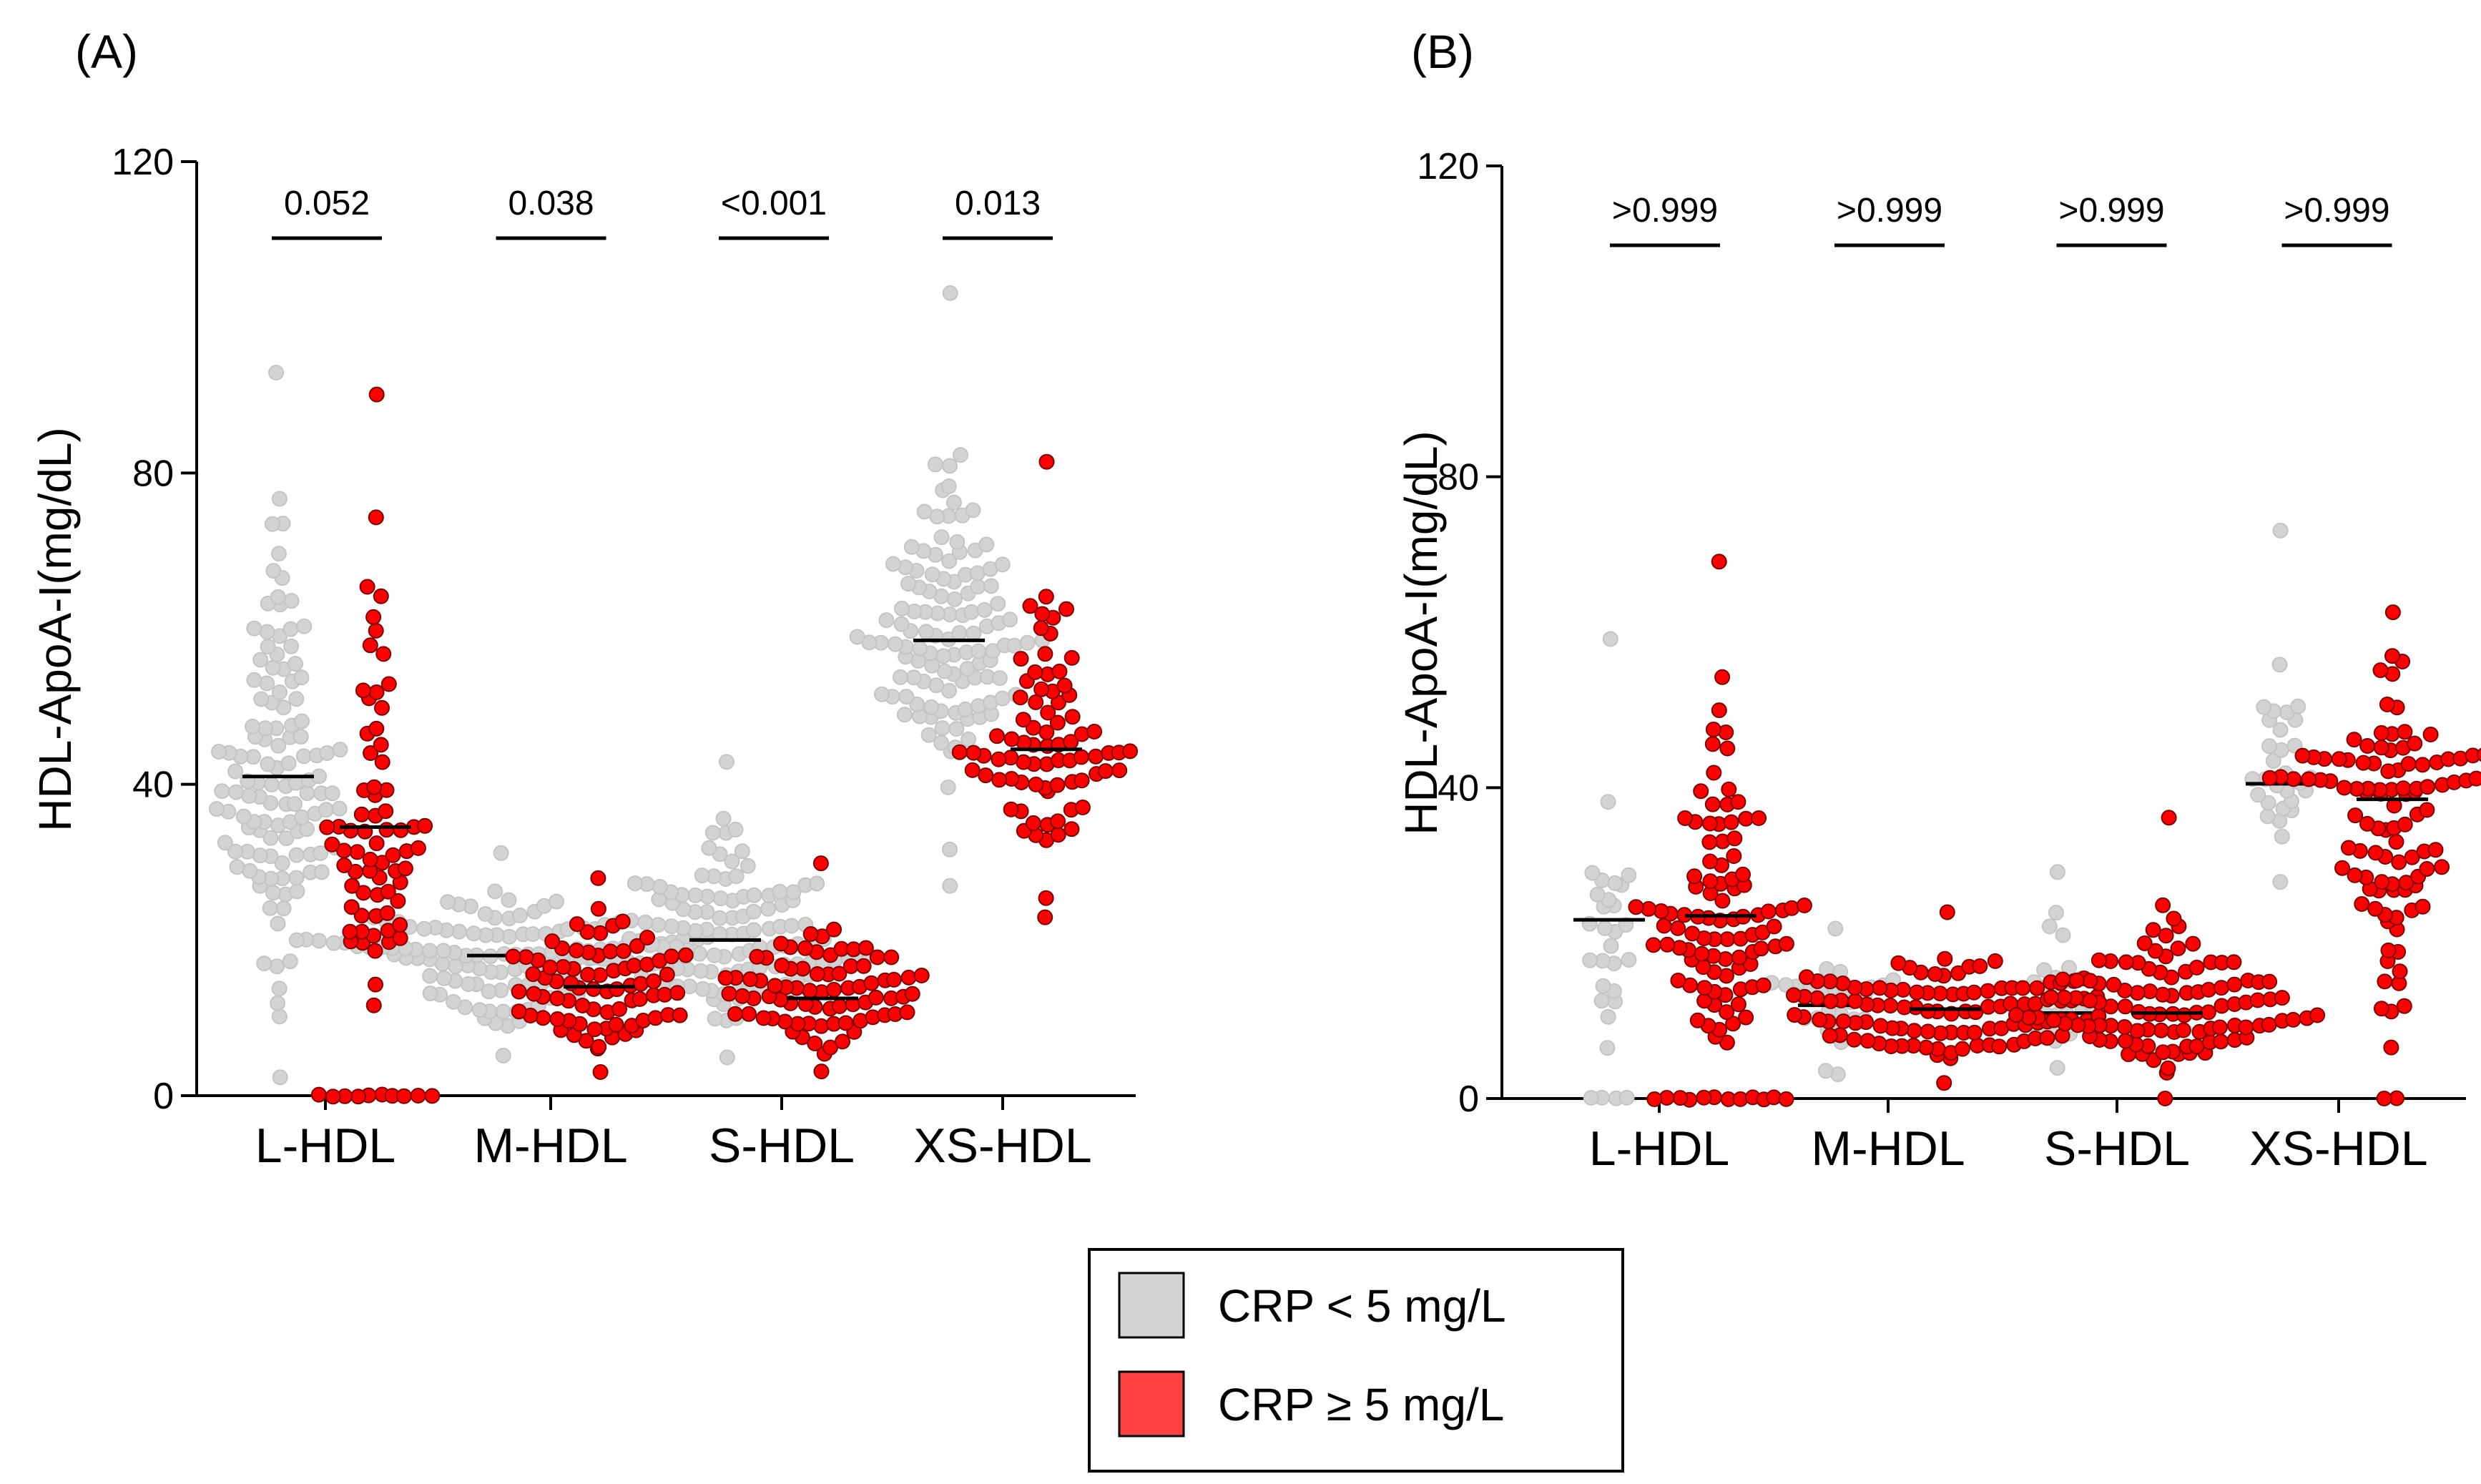 This screenshot has height=1484, width=2481. I want to click on p-value-label: >0.999, so click(1665, 211).